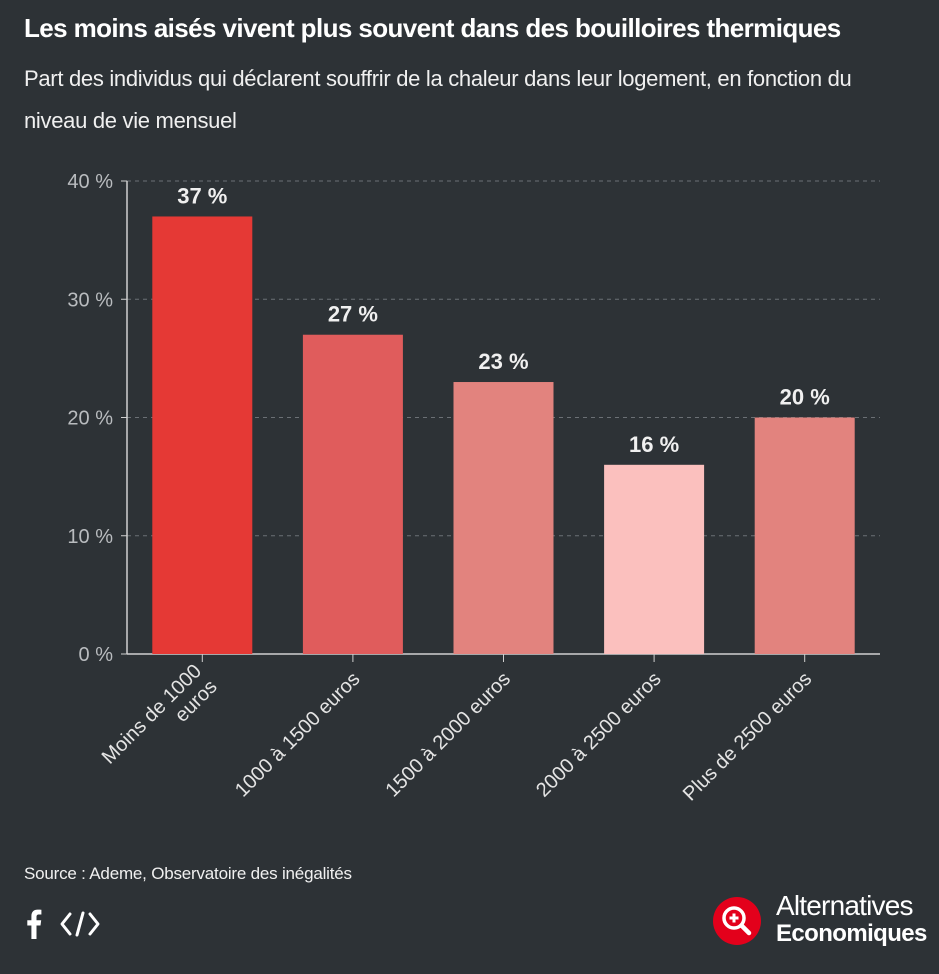 The width and height of the screenshot is (939, 974). What do you see at coordinates (654, 444) in the screenshot?
I see `data-label: 16 %` at bounding box center [654, 444].